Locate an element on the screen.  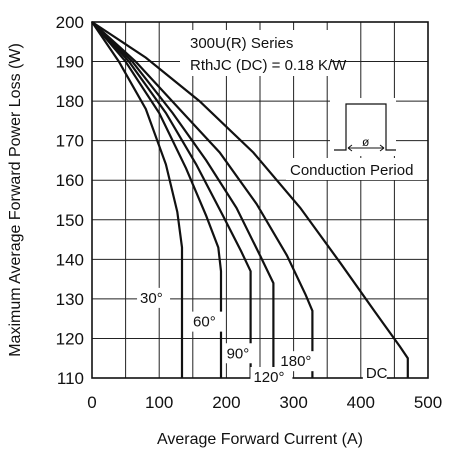
series-label: DC is located at coordinates (377, 373).